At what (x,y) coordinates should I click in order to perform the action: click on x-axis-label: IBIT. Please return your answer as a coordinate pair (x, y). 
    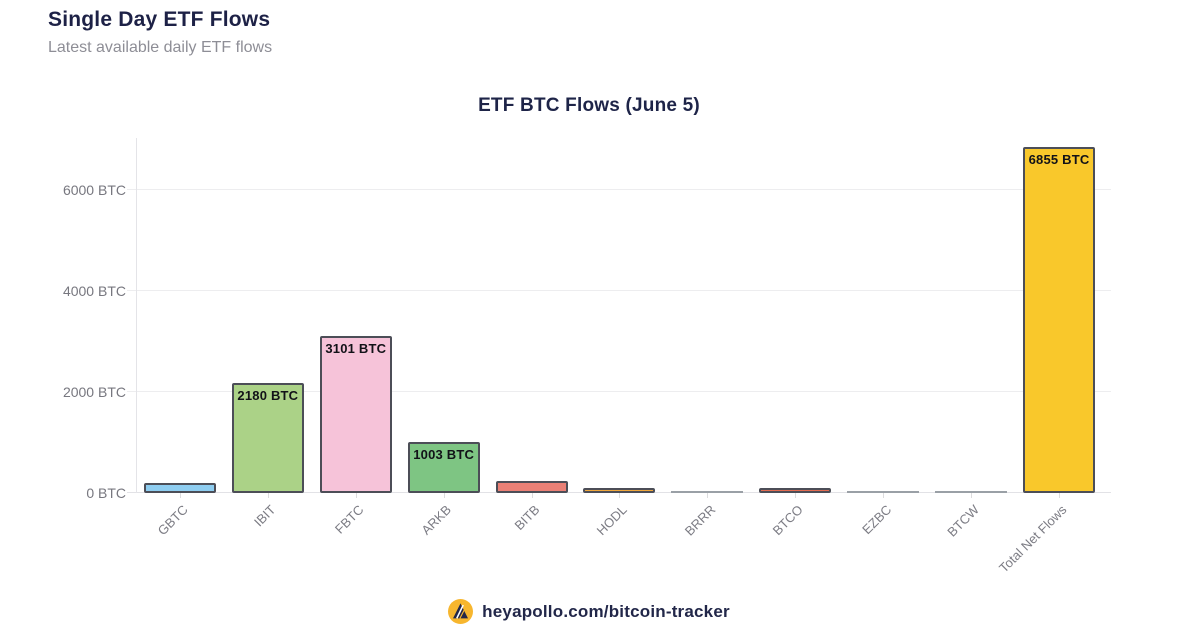
    Looking at the image, I should click on (264, 516).